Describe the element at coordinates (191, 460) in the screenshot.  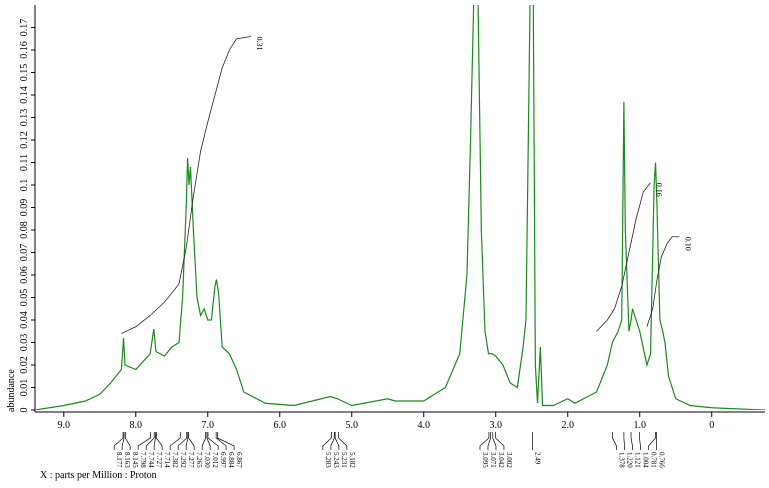
I see `peak-label: 7.277` at that location.